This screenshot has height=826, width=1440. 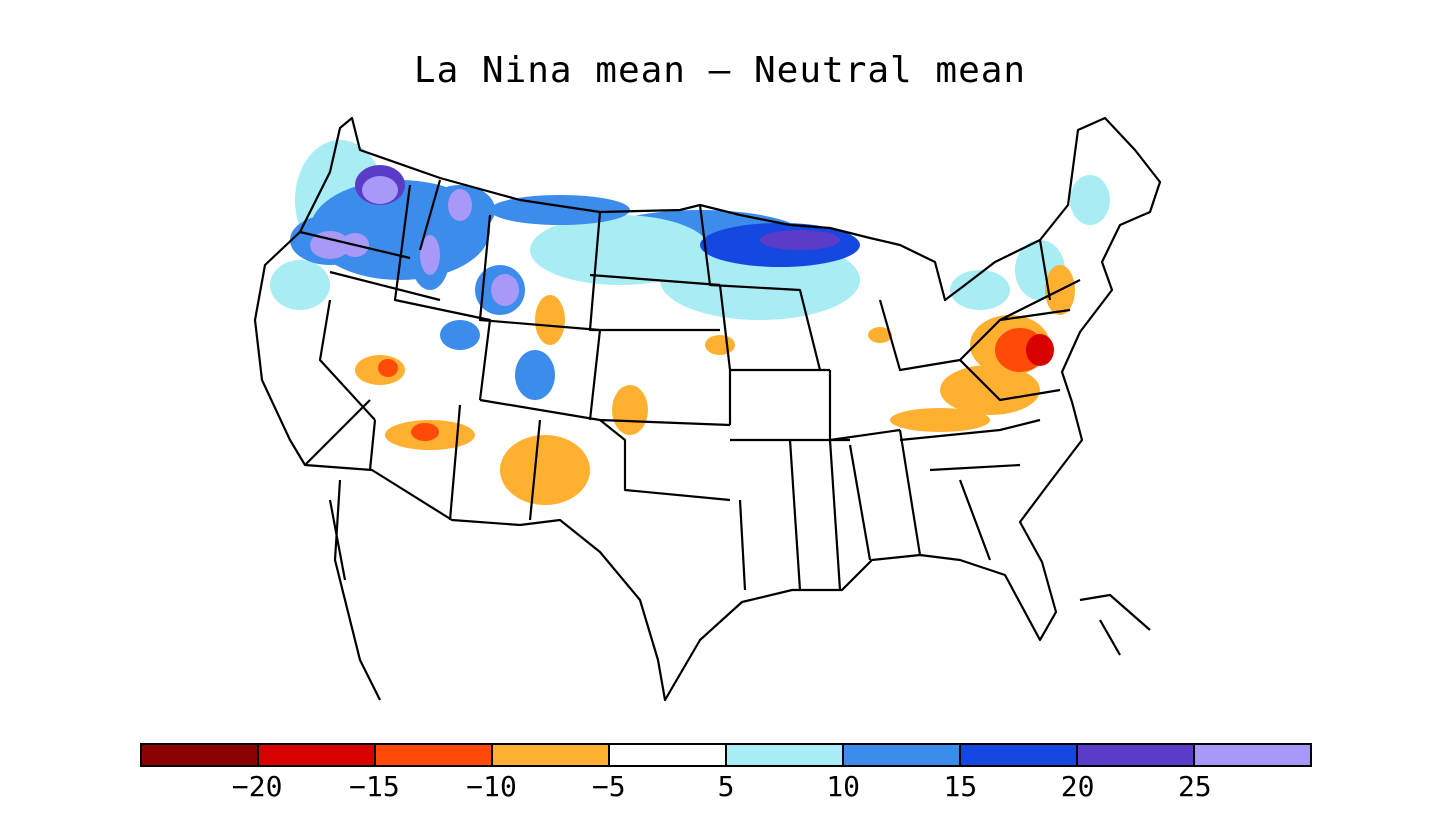 I want to click on colorbar-tick-label: 20, so click(x=1077, y=786).